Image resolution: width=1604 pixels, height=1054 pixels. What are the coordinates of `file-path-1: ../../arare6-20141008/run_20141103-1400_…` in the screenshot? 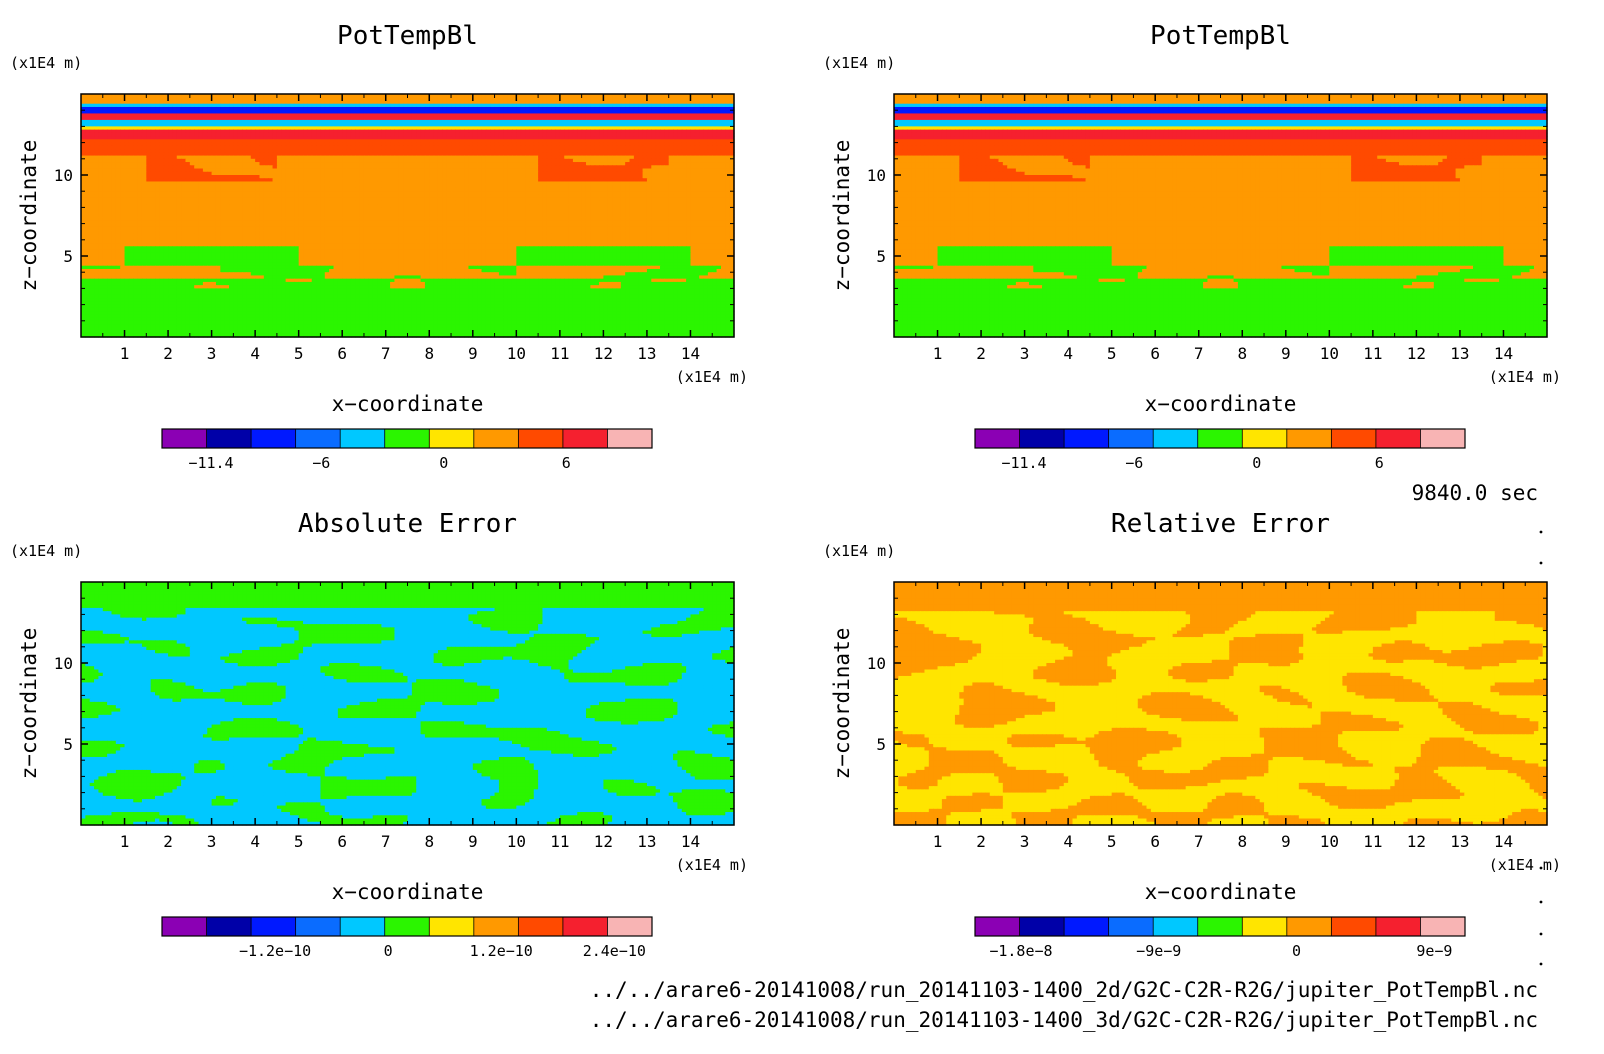 It's located at (1064, 990).